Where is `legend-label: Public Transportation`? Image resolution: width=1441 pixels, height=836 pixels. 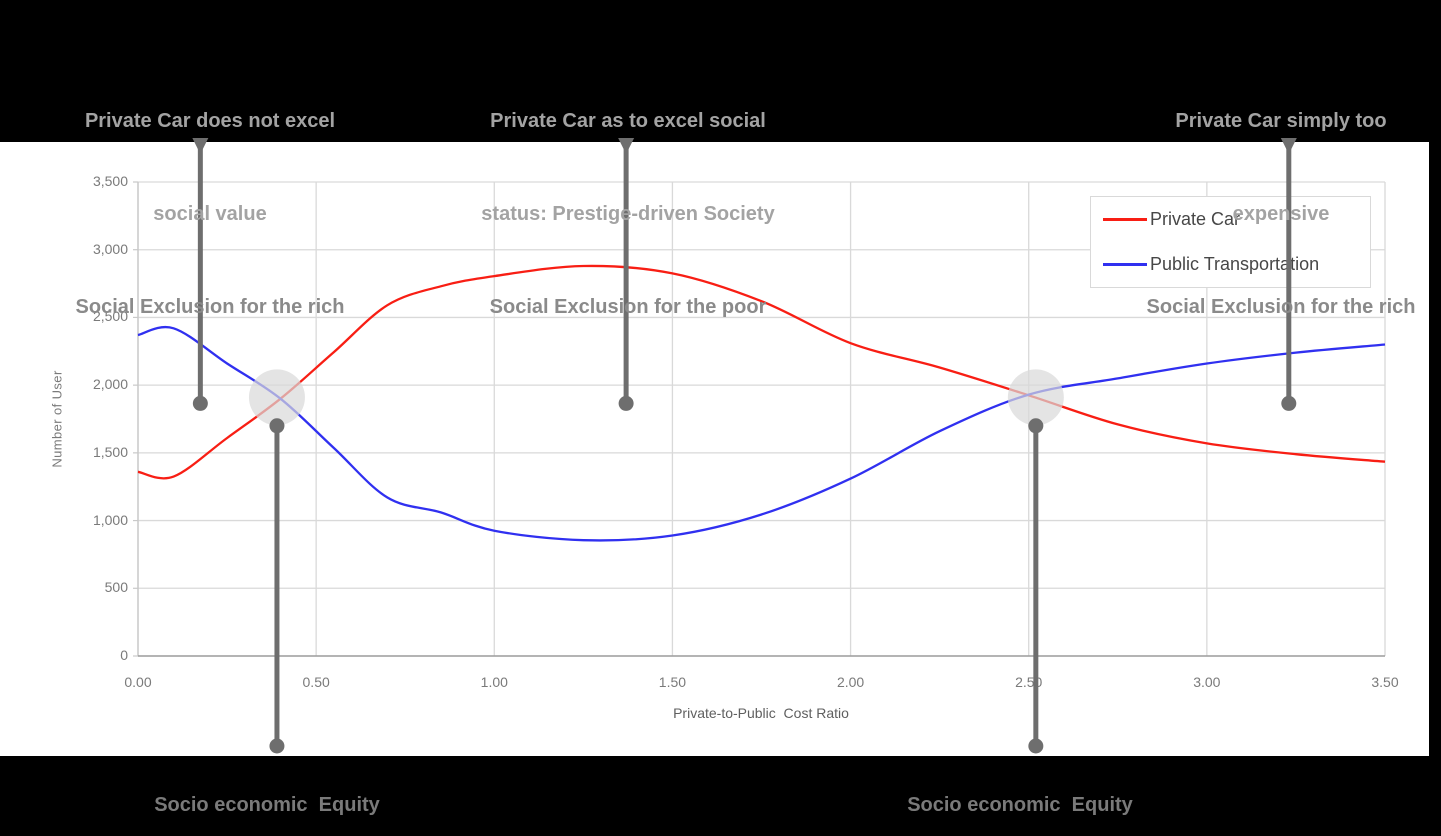
legend-label: Public Transportation is located at coordinates (1235, 264).